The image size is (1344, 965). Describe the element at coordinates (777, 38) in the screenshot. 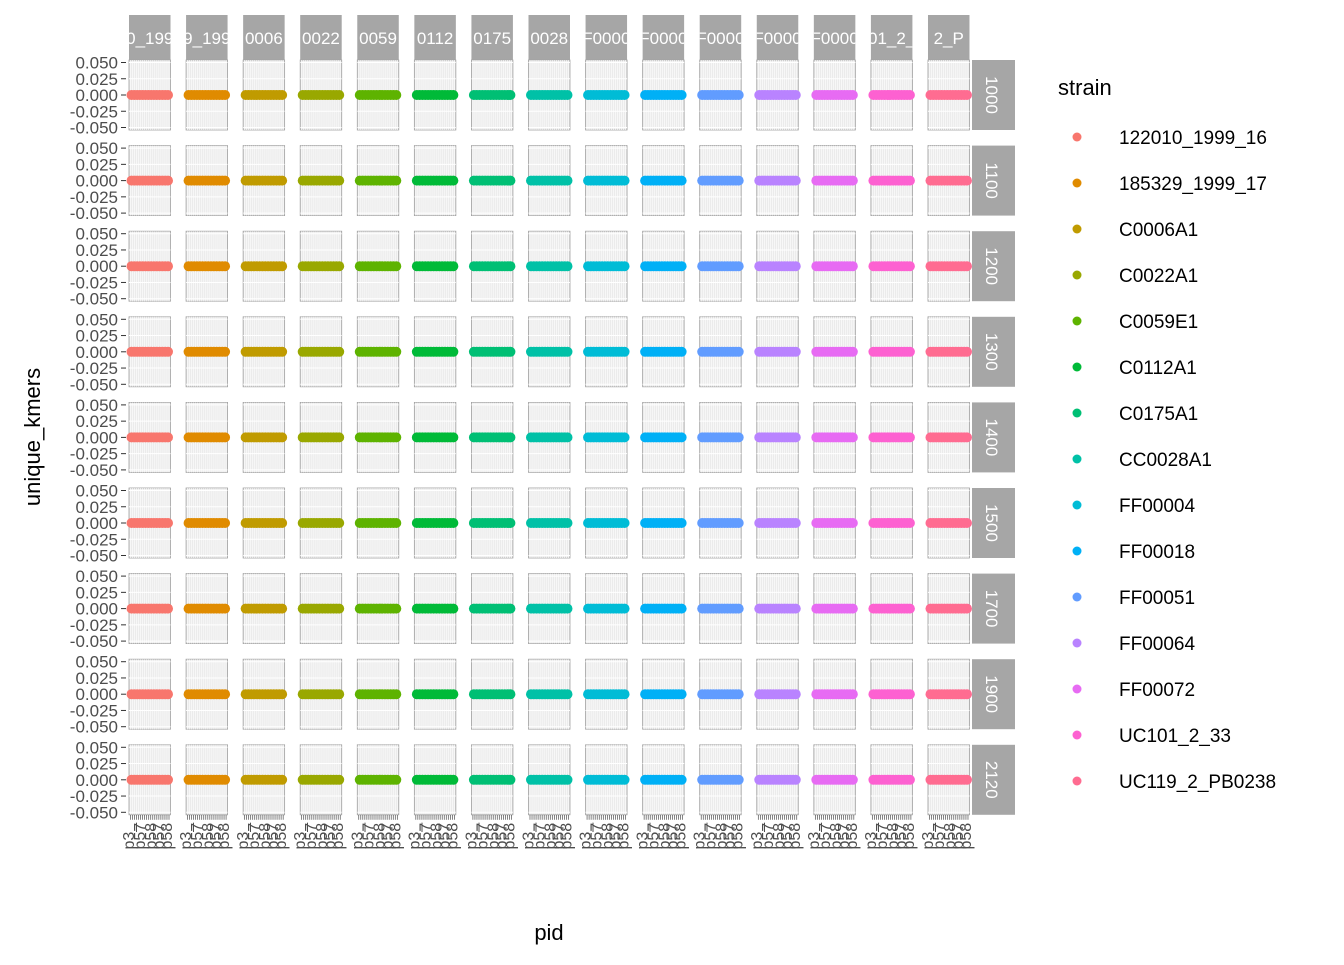

I see `column-strip-label: F0000` at that location.